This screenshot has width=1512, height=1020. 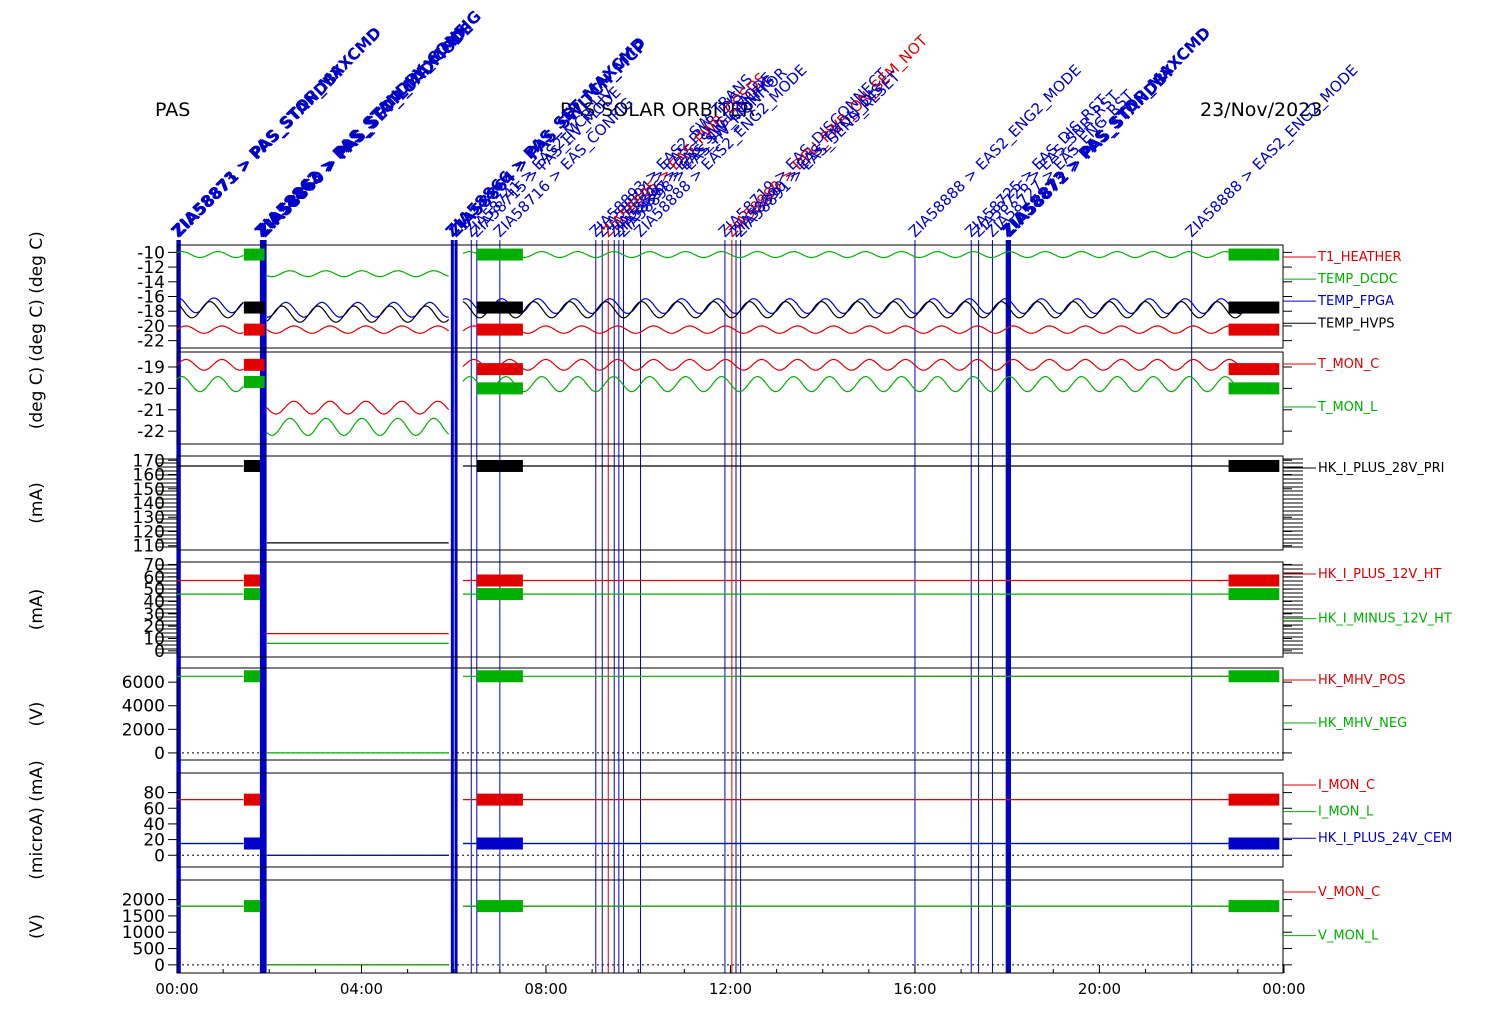 I want to click on y-tick-label: -16, so click(x=151, y=298).